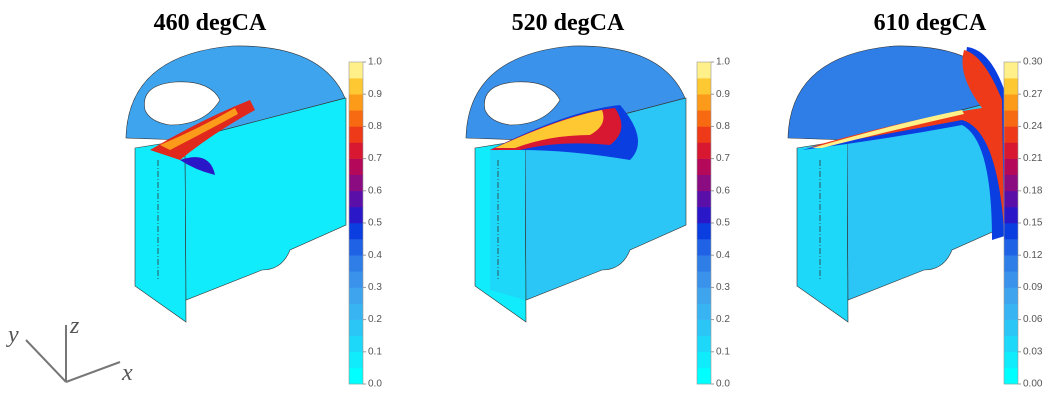 The image size is (1045, 394). I want to click on colorbar-tick-label: 0.06, so click(1033, 319).